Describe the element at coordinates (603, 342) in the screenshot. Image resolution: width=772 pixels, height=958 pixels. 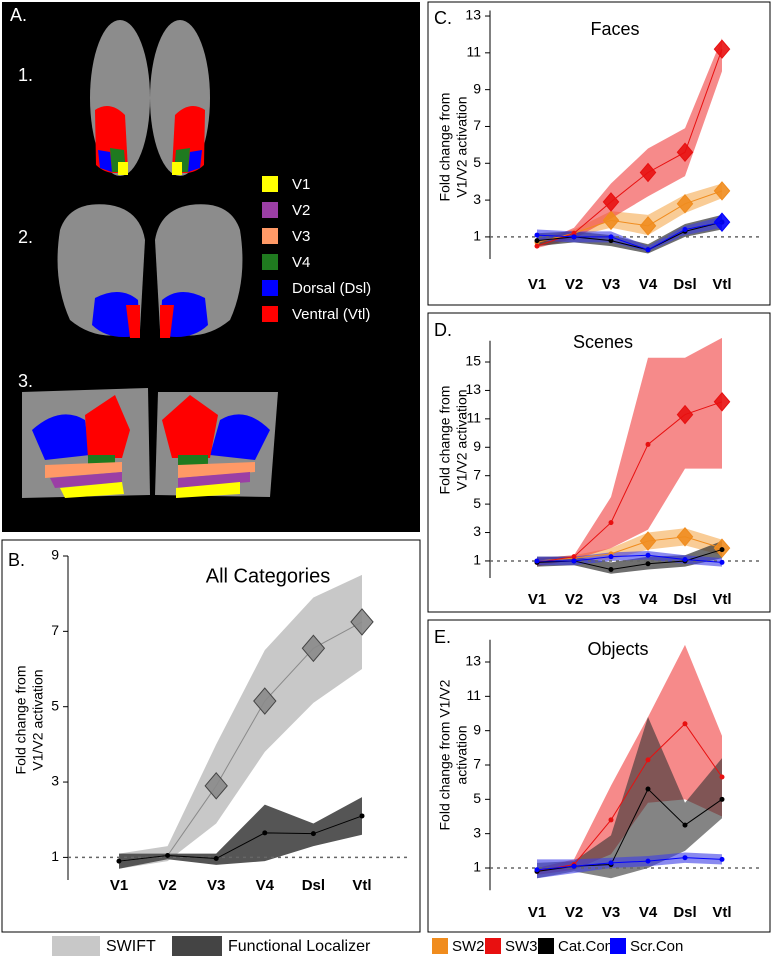
I see `chart-title: Scenes` at that location.